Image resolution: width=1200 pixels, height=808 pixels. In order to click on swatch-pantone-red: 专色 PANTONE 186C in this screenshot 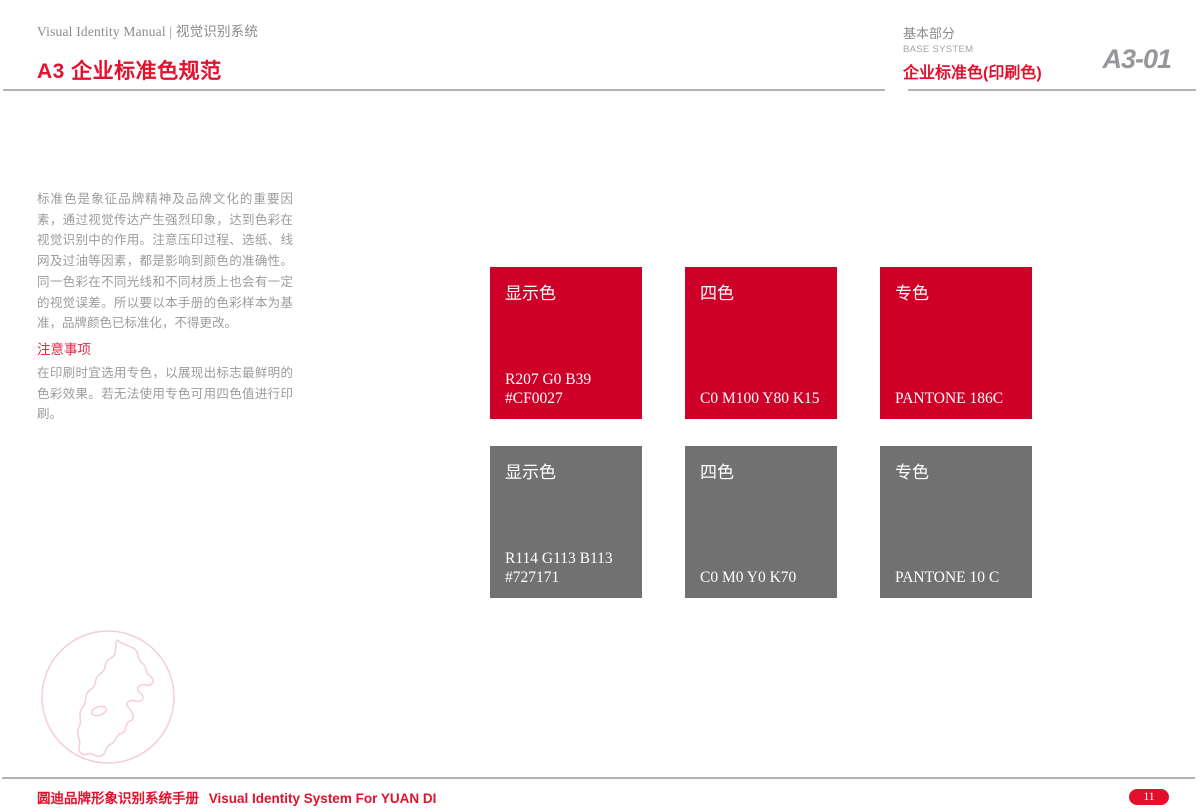, I will do `click(956, 343)`.